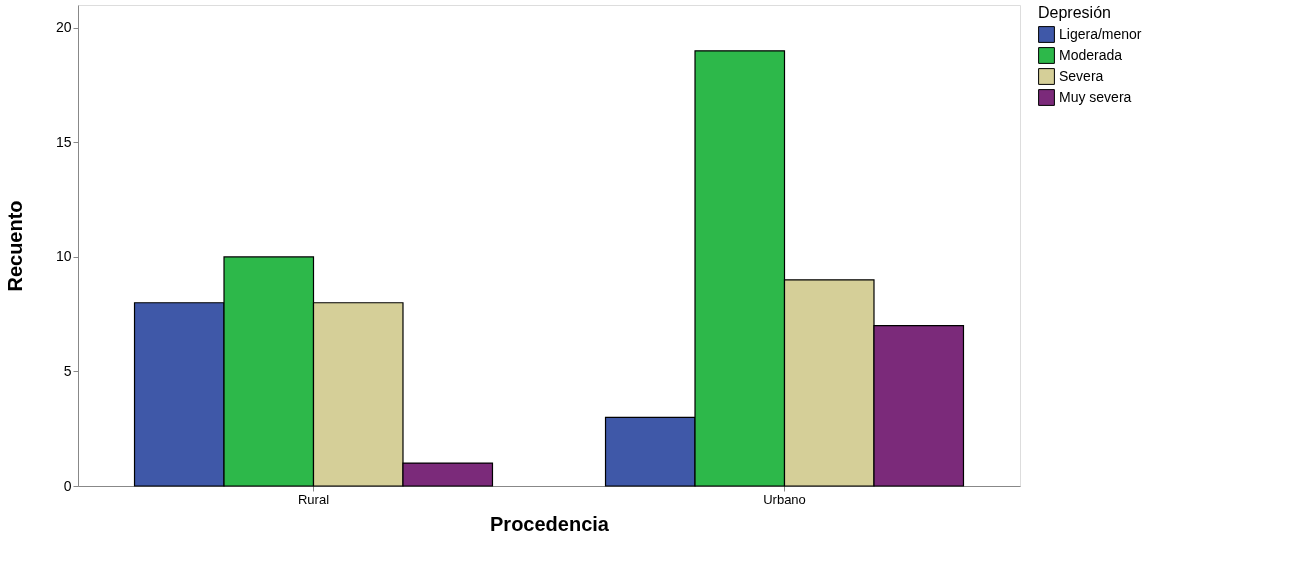 The image size is (1310, 562). What do you see at coordinates (784, 499) in the screenshot?
I see `x-tick-label: Urbano` at bounding box center [784, 499].